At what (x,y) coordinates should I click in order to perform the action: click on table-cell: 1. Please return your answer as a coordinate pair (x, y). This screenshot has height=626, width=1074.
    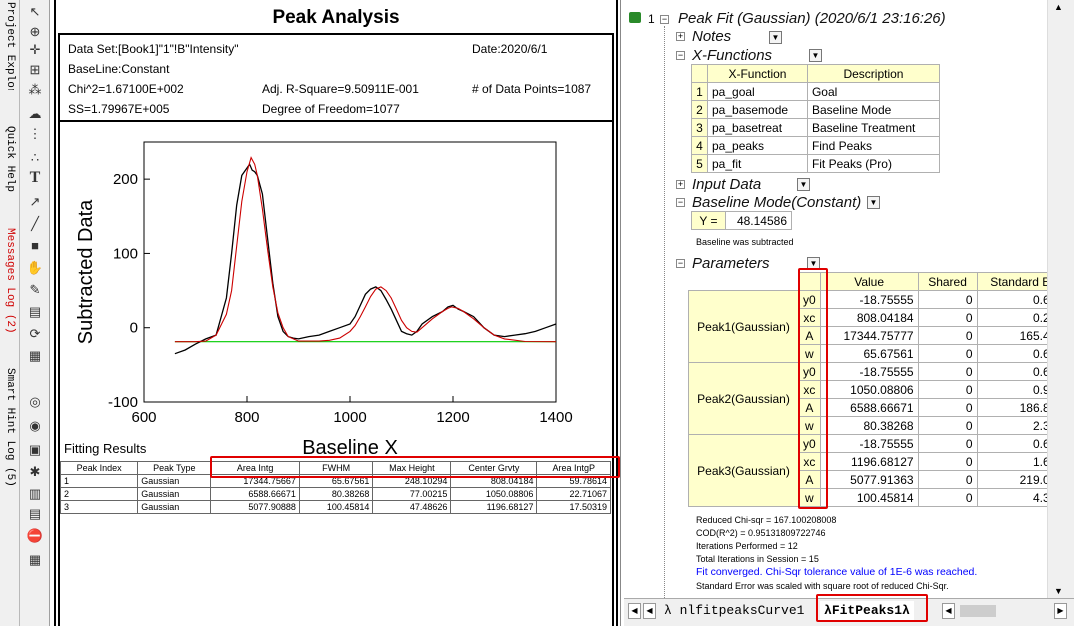
    Looking at the image, I should click on (699, 91).